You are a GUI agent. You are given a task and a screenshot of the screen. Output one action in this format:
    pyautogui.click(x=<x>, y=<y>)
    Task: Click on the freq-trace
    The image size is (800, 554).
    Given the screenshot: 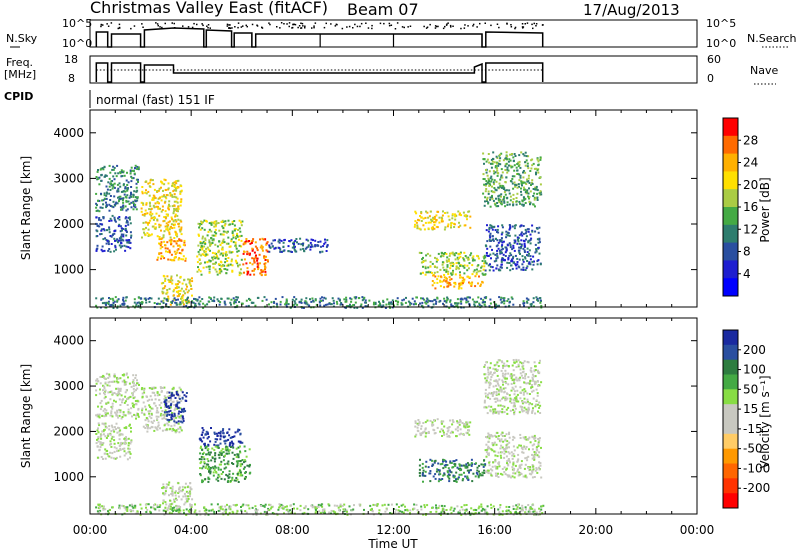 What is the action you would take?
    pyautogui.click(x=319, y=72)
    